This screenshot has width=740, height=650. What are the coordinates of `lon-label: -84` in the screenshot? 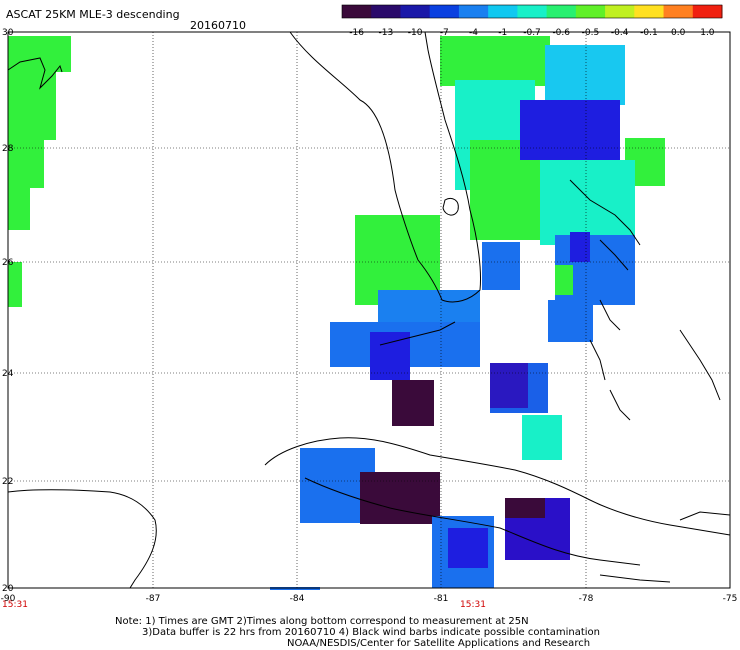 It's located at (297, 599).